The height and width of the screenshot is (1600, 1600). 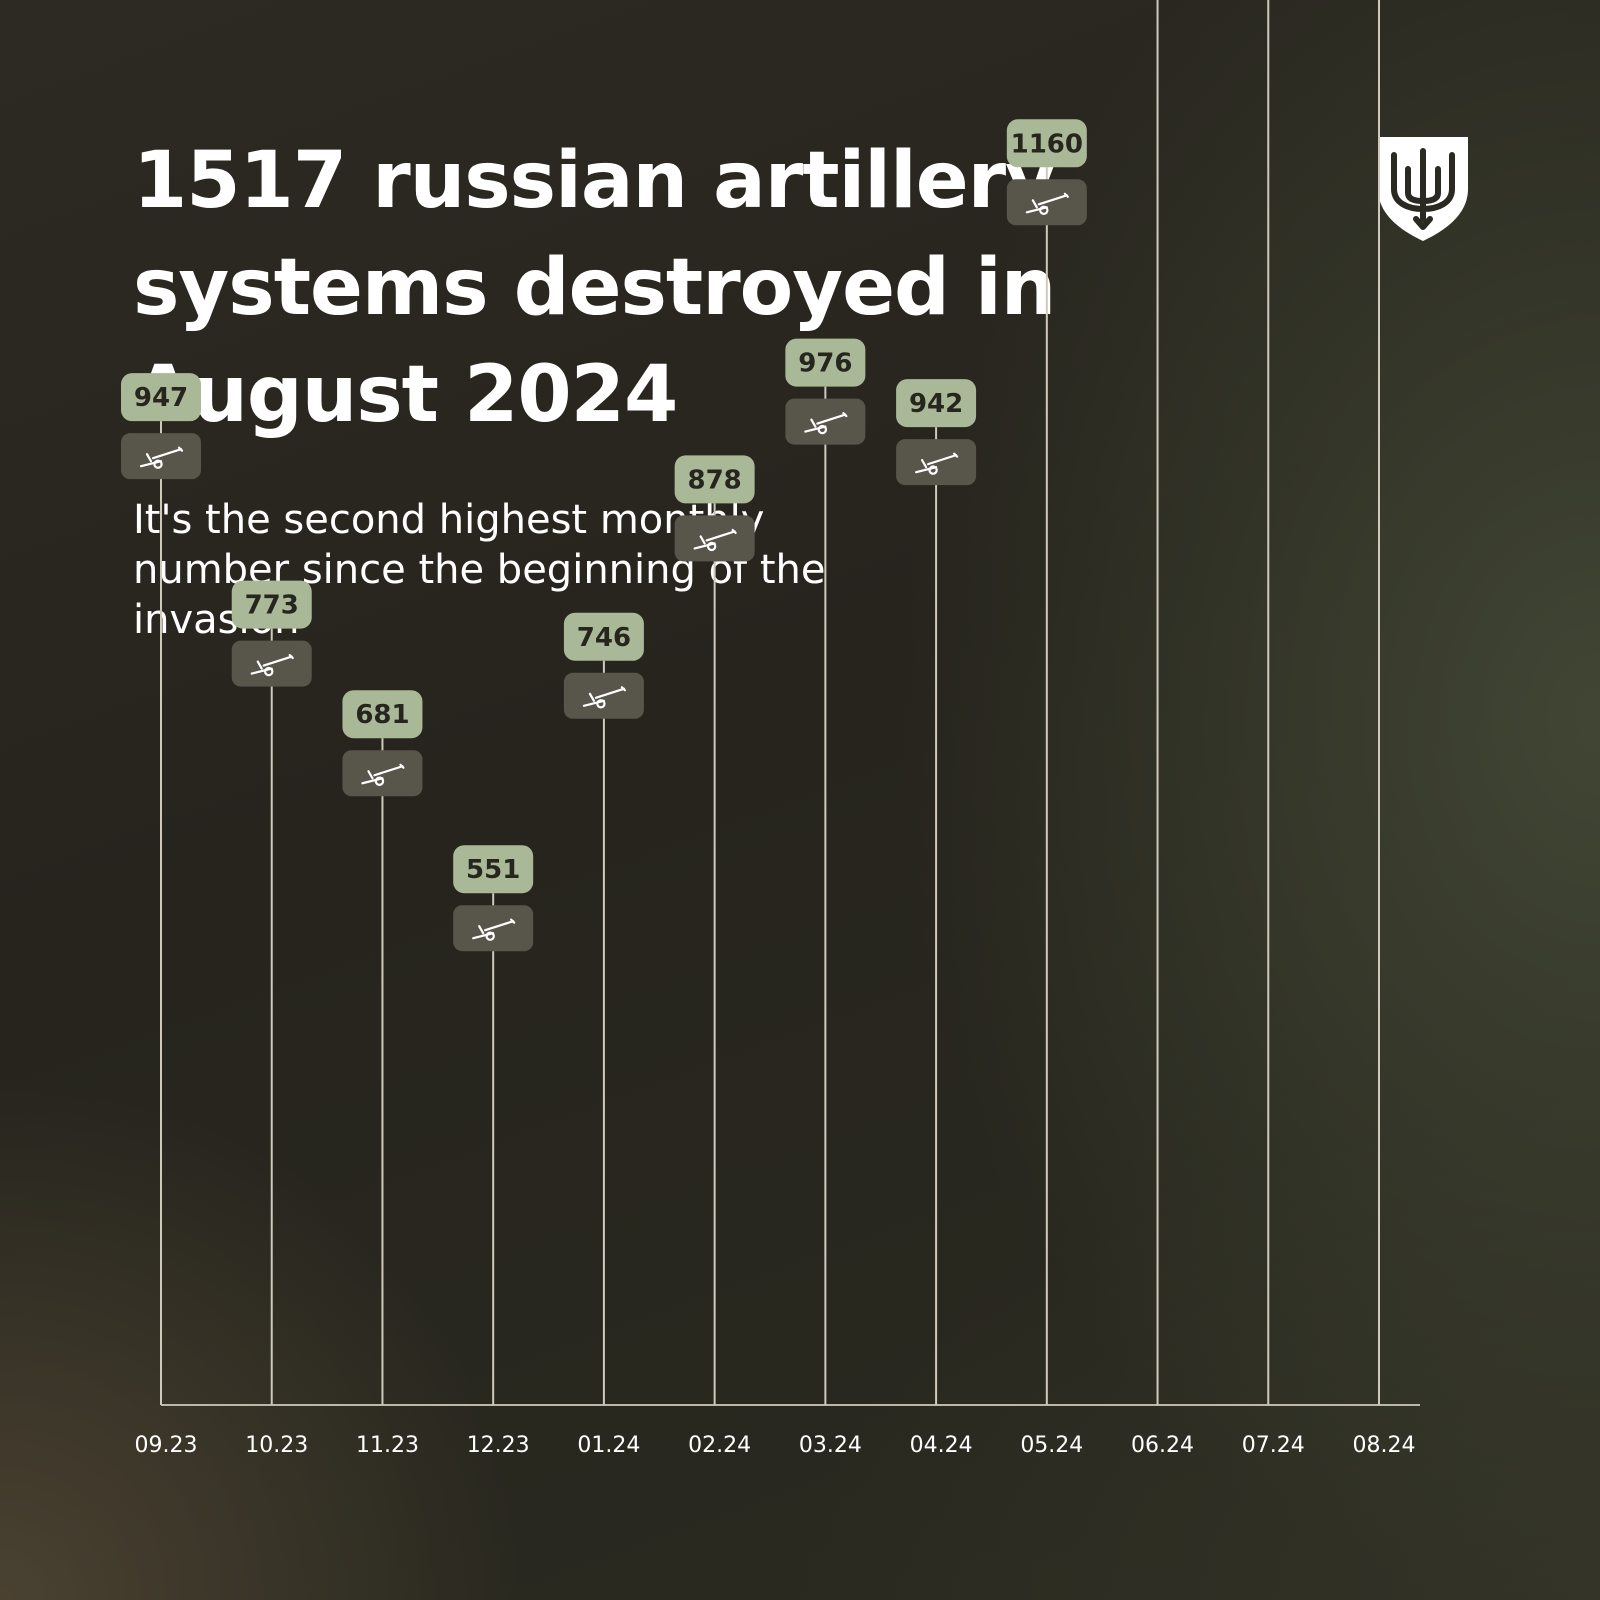 I want to click on data-point-08.24: 151708.24, so click(x=1384, y=729).